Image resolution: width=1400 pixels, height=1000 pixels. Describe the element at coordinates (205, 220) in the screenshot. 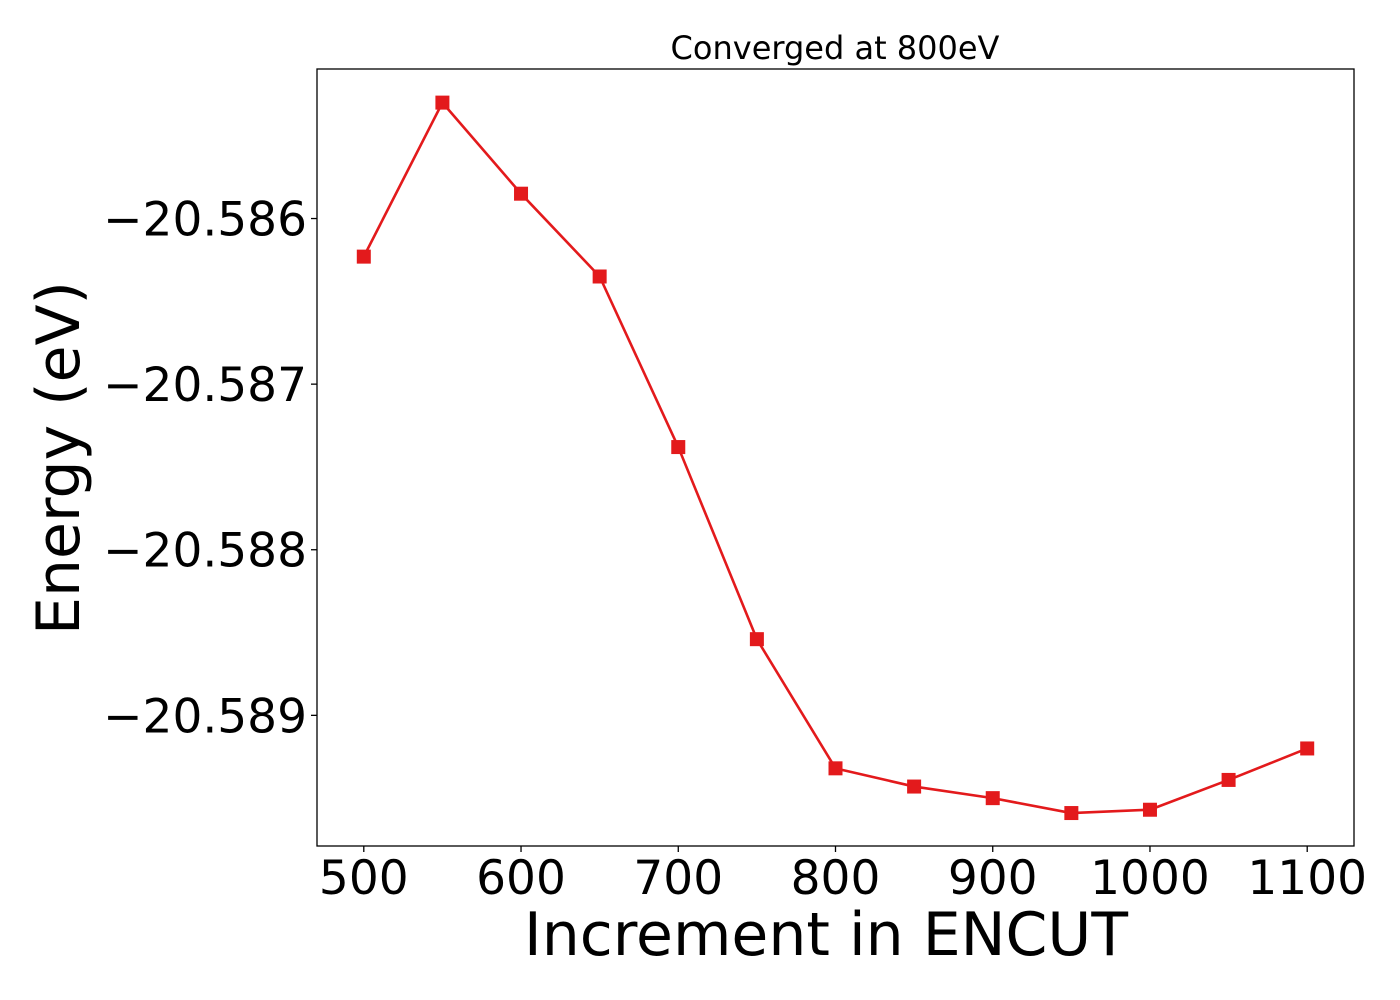

I see `y-tick-label: −20.586` at that location.